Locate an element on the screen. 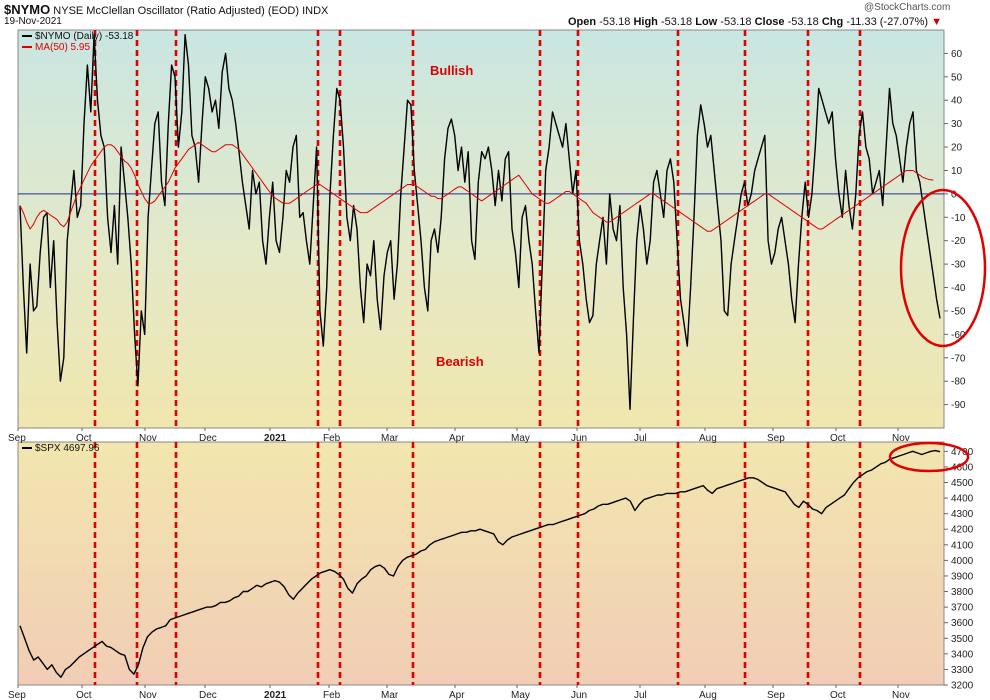 This screenshot has height=700, width=990. y-tick-label: 40 is located at coordinates (957, 101).